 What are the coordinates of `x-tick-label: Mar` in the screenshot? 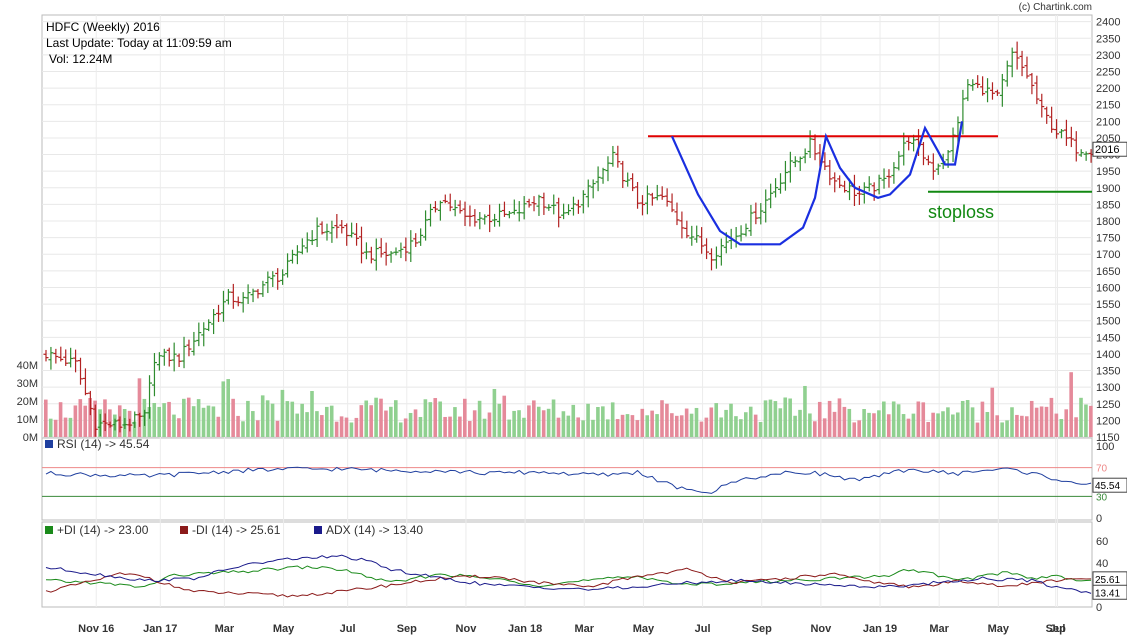 It's located at (584, 629).